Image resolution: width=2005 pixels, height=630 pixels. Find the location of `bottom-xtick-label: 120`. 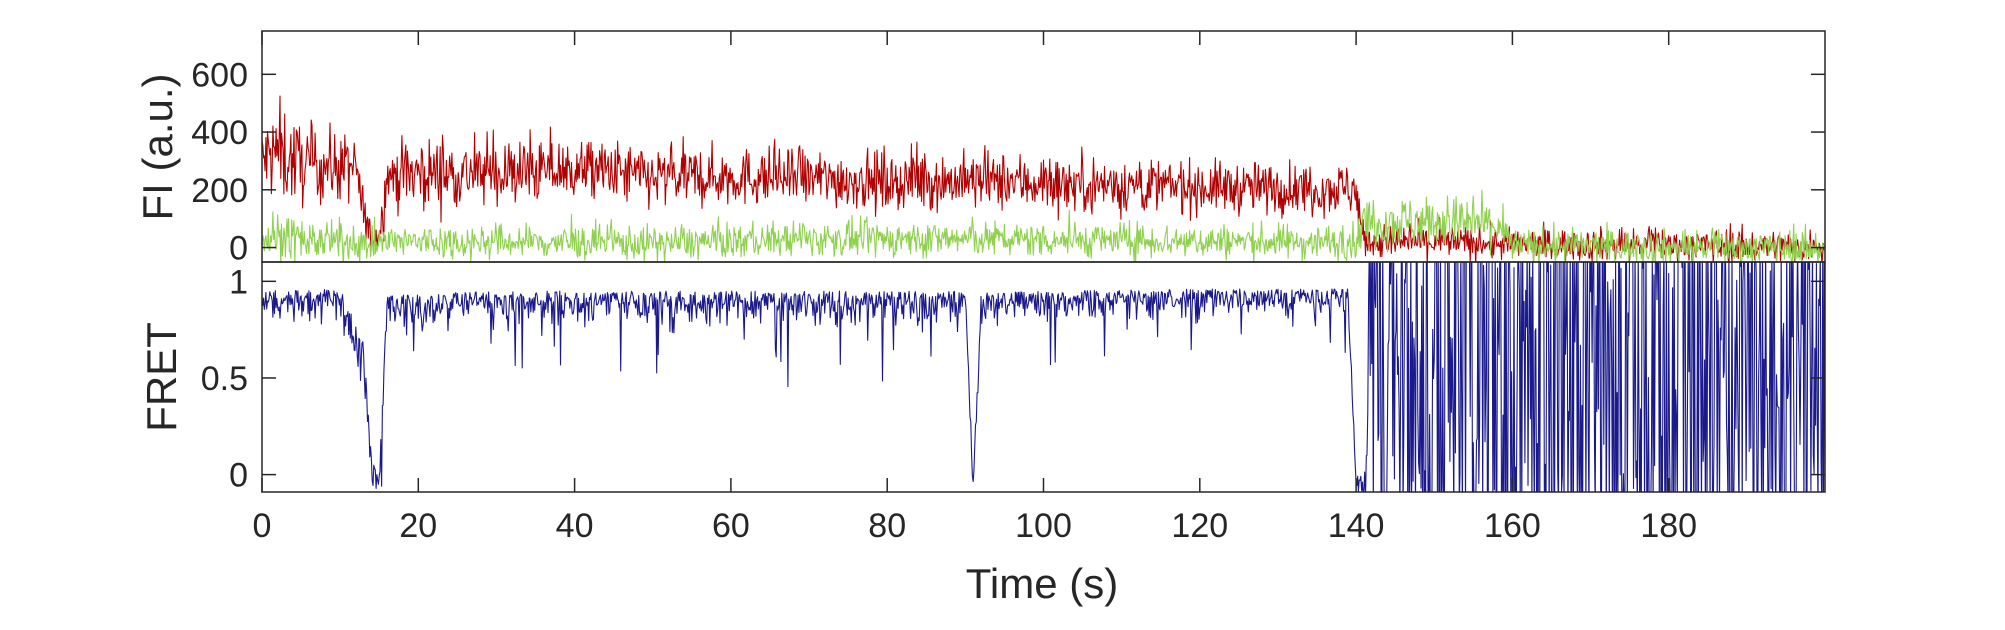

bottom-xtick-label: 120 is located at coordinates (1199, 526).